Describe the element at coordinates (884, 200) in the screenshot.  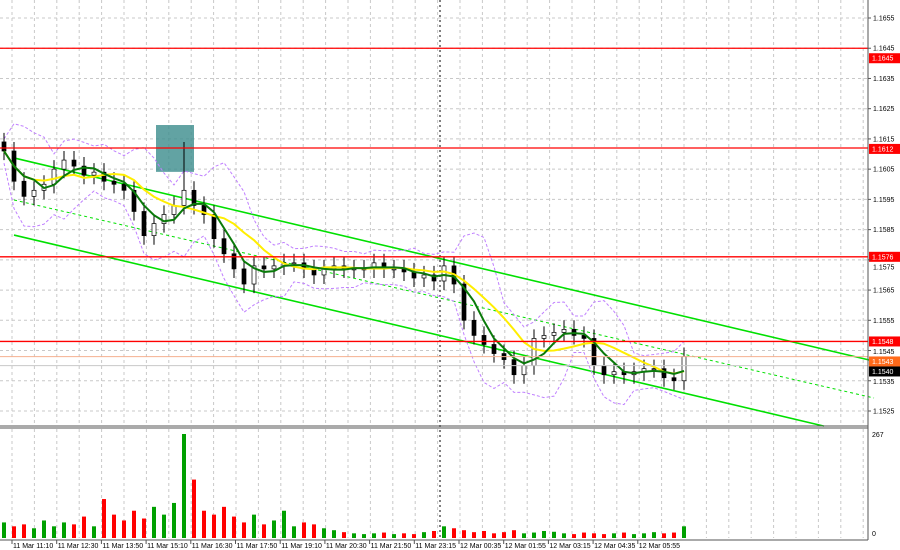
I see `price-tick-label: 1.1595` at that location.